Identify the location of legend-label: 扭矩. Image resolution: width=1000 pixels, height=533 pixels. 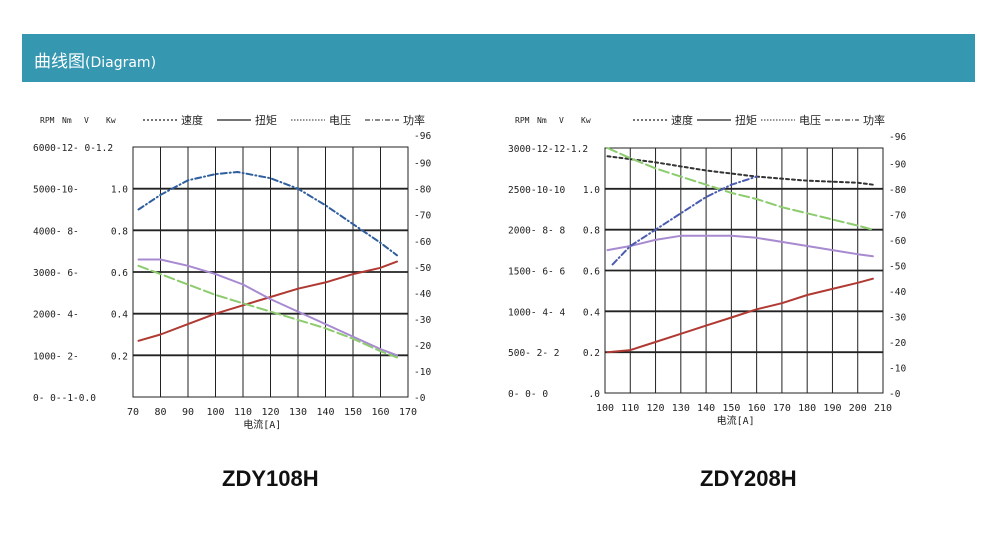
(746, 120).